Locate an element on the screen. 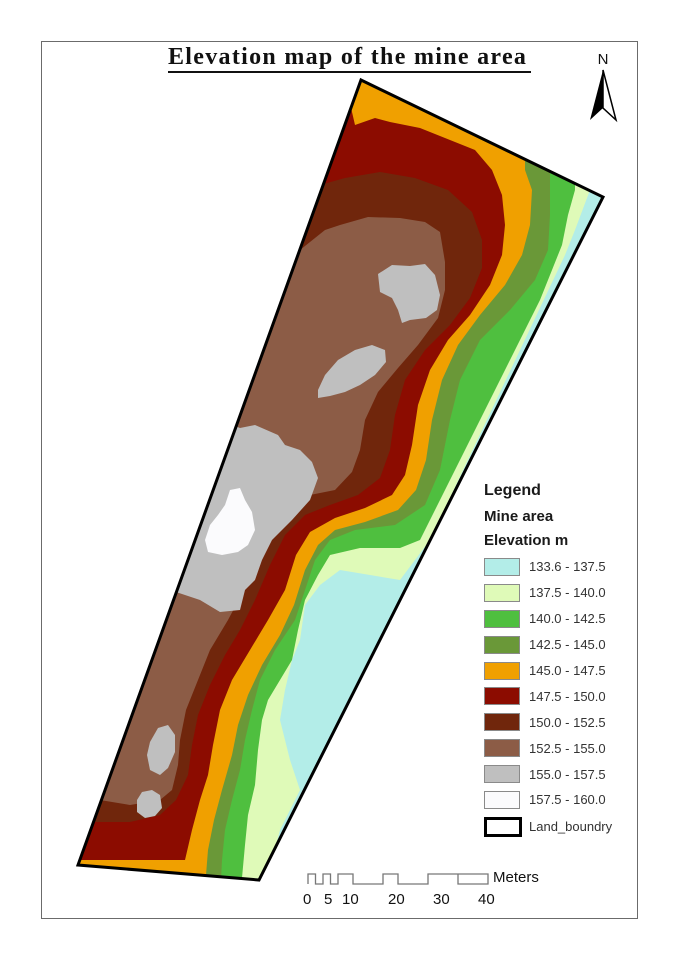  scale-tick-label: 10 is located at coordinates (350, 899).